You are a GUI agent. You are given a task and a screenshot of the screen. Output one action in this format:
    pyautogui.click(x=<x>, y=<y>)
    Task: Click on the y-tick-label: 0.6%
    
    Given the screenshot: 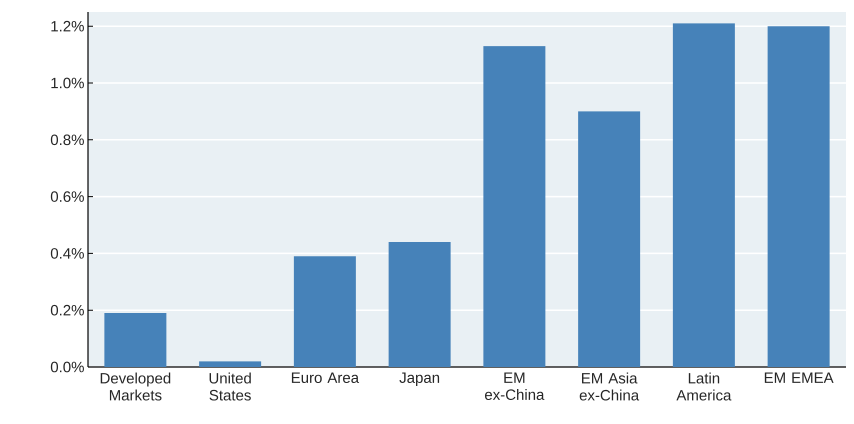 What is the action you would take?
    pyautogui.click(x=67, y=196)
    